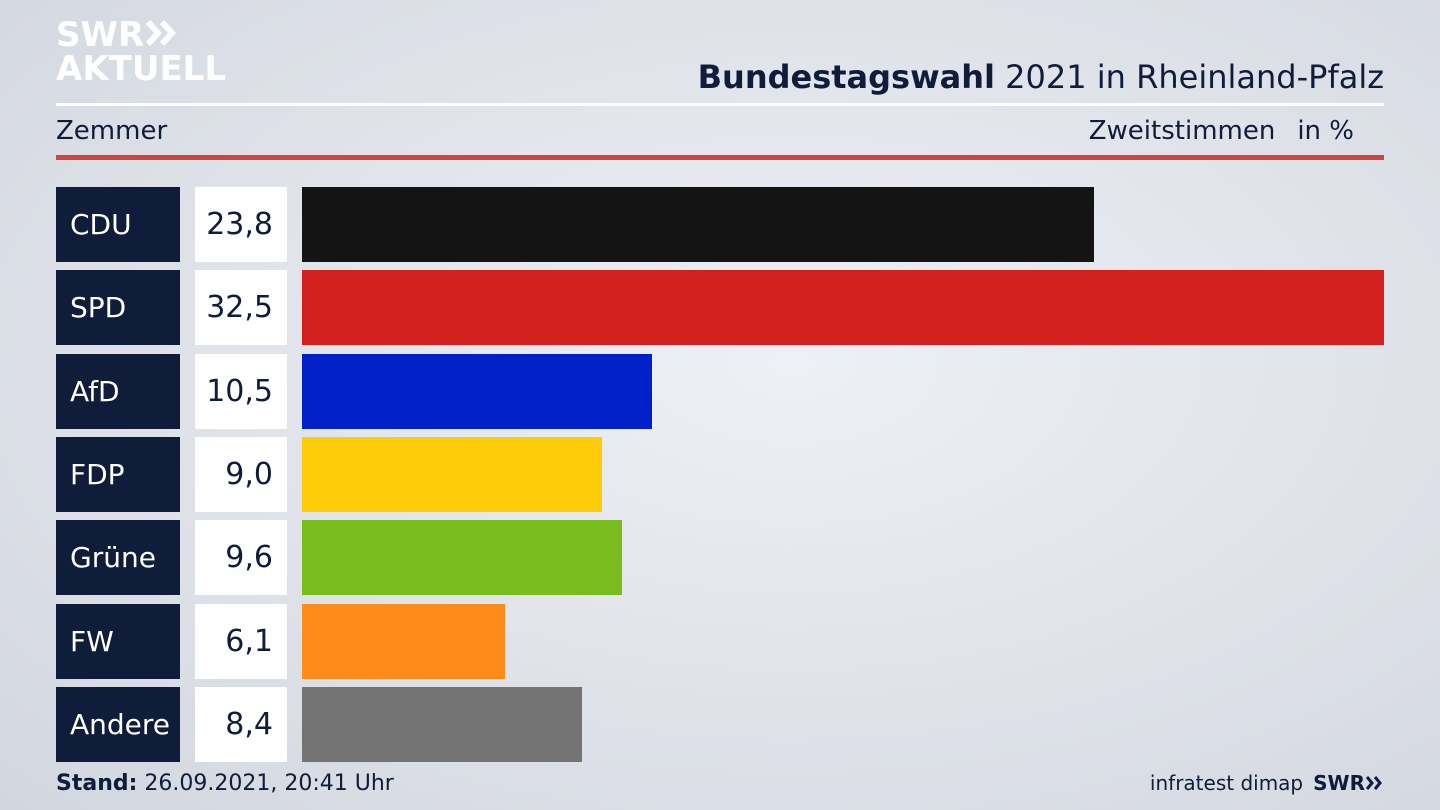  What do you see at coordinates (241, 474) in the screenshot?
I see `value-label: 9,0` at bounding box center [241, 474].